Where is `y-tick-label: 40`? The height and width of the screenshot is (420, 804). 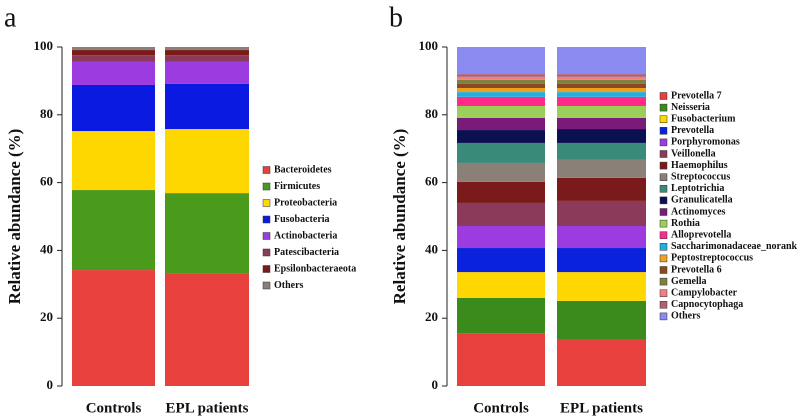 y-tick-label: 40 is located at coordinates (431, 248).